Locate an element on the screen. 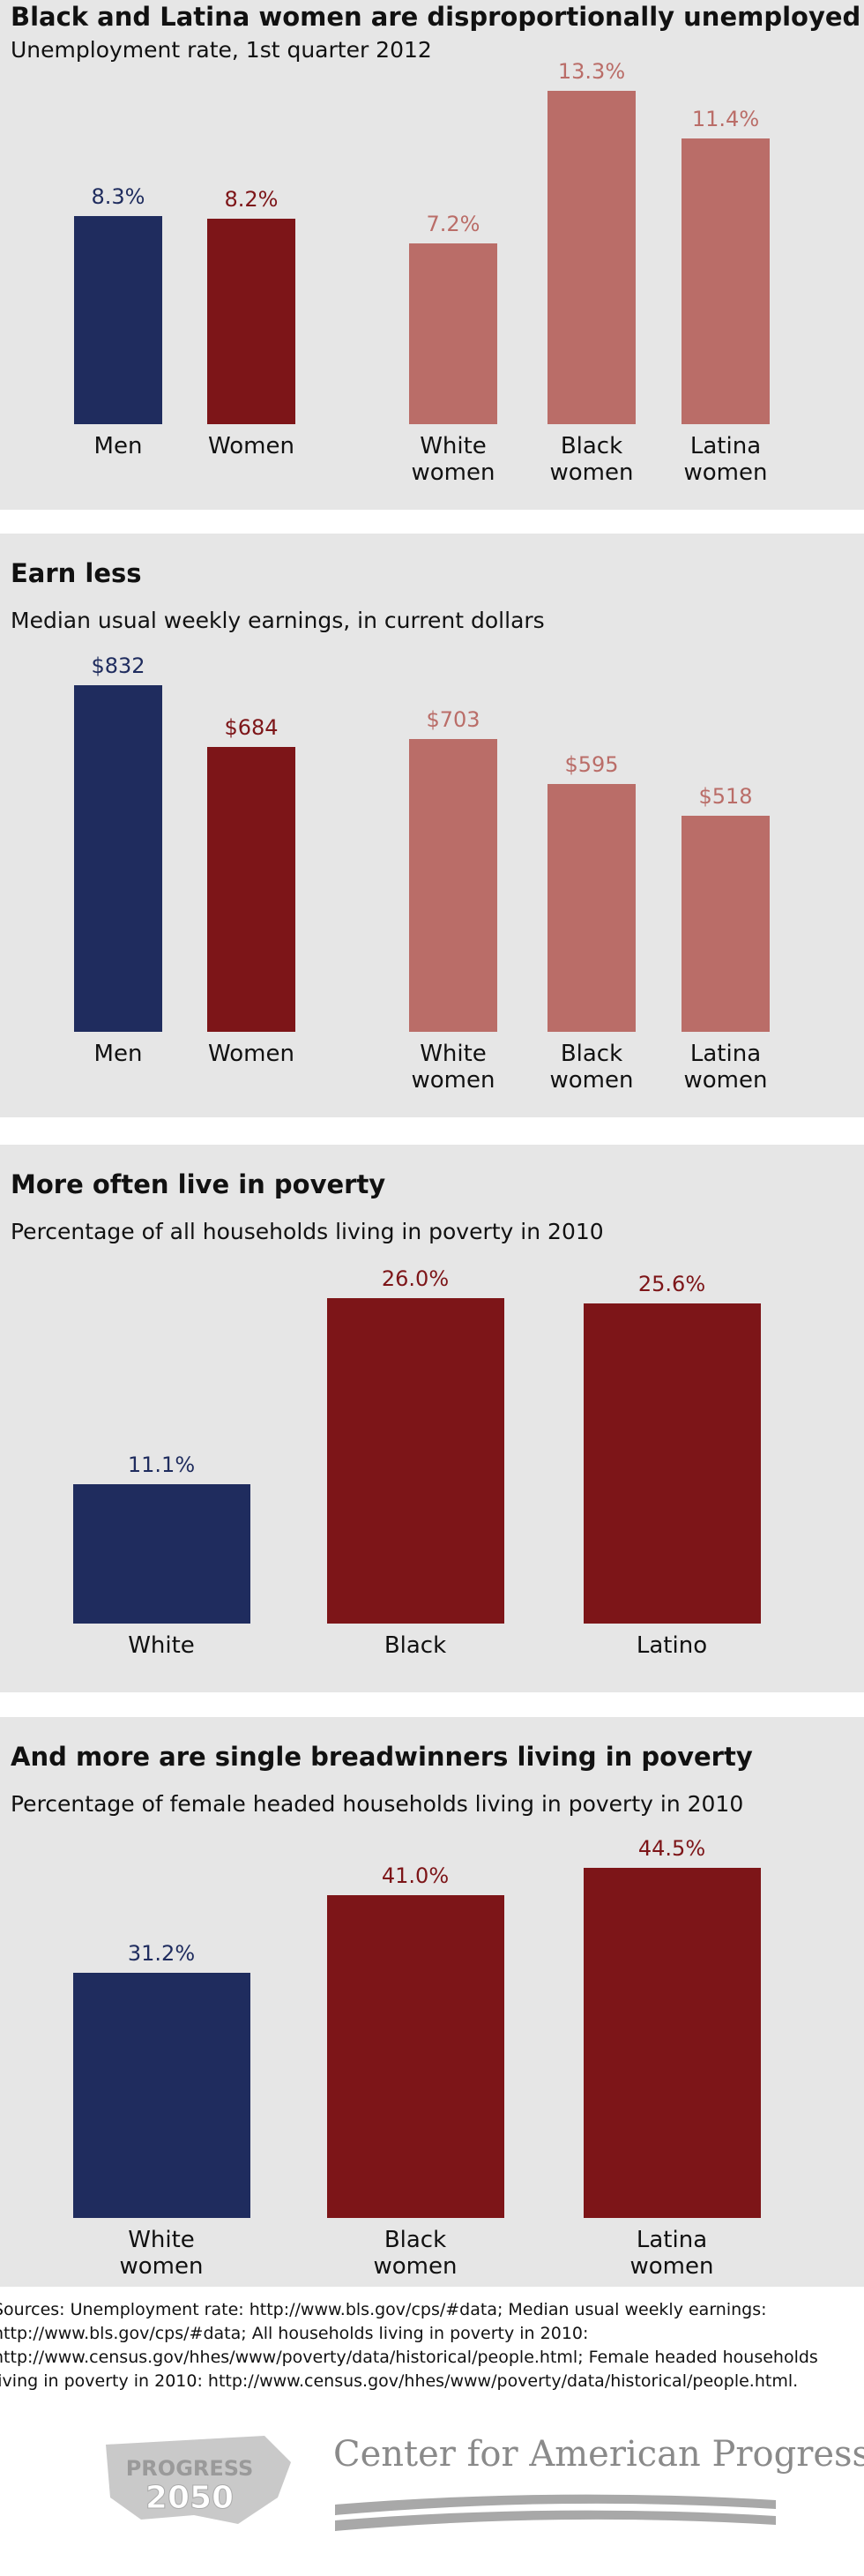  category-label: Black is located at coordinates (415, 1645).